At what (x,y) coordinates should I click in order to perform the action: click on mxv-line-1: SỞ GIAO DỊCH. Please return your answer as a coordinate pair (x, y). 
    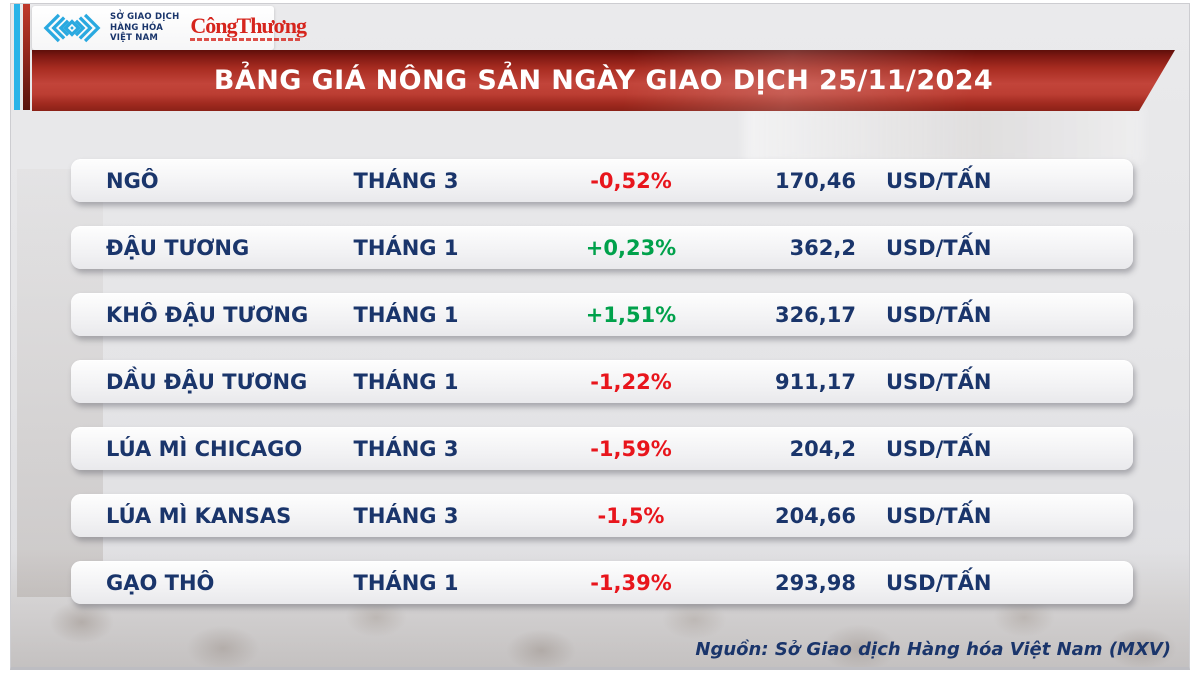
    Looking at the image, I should click on (145, 17).